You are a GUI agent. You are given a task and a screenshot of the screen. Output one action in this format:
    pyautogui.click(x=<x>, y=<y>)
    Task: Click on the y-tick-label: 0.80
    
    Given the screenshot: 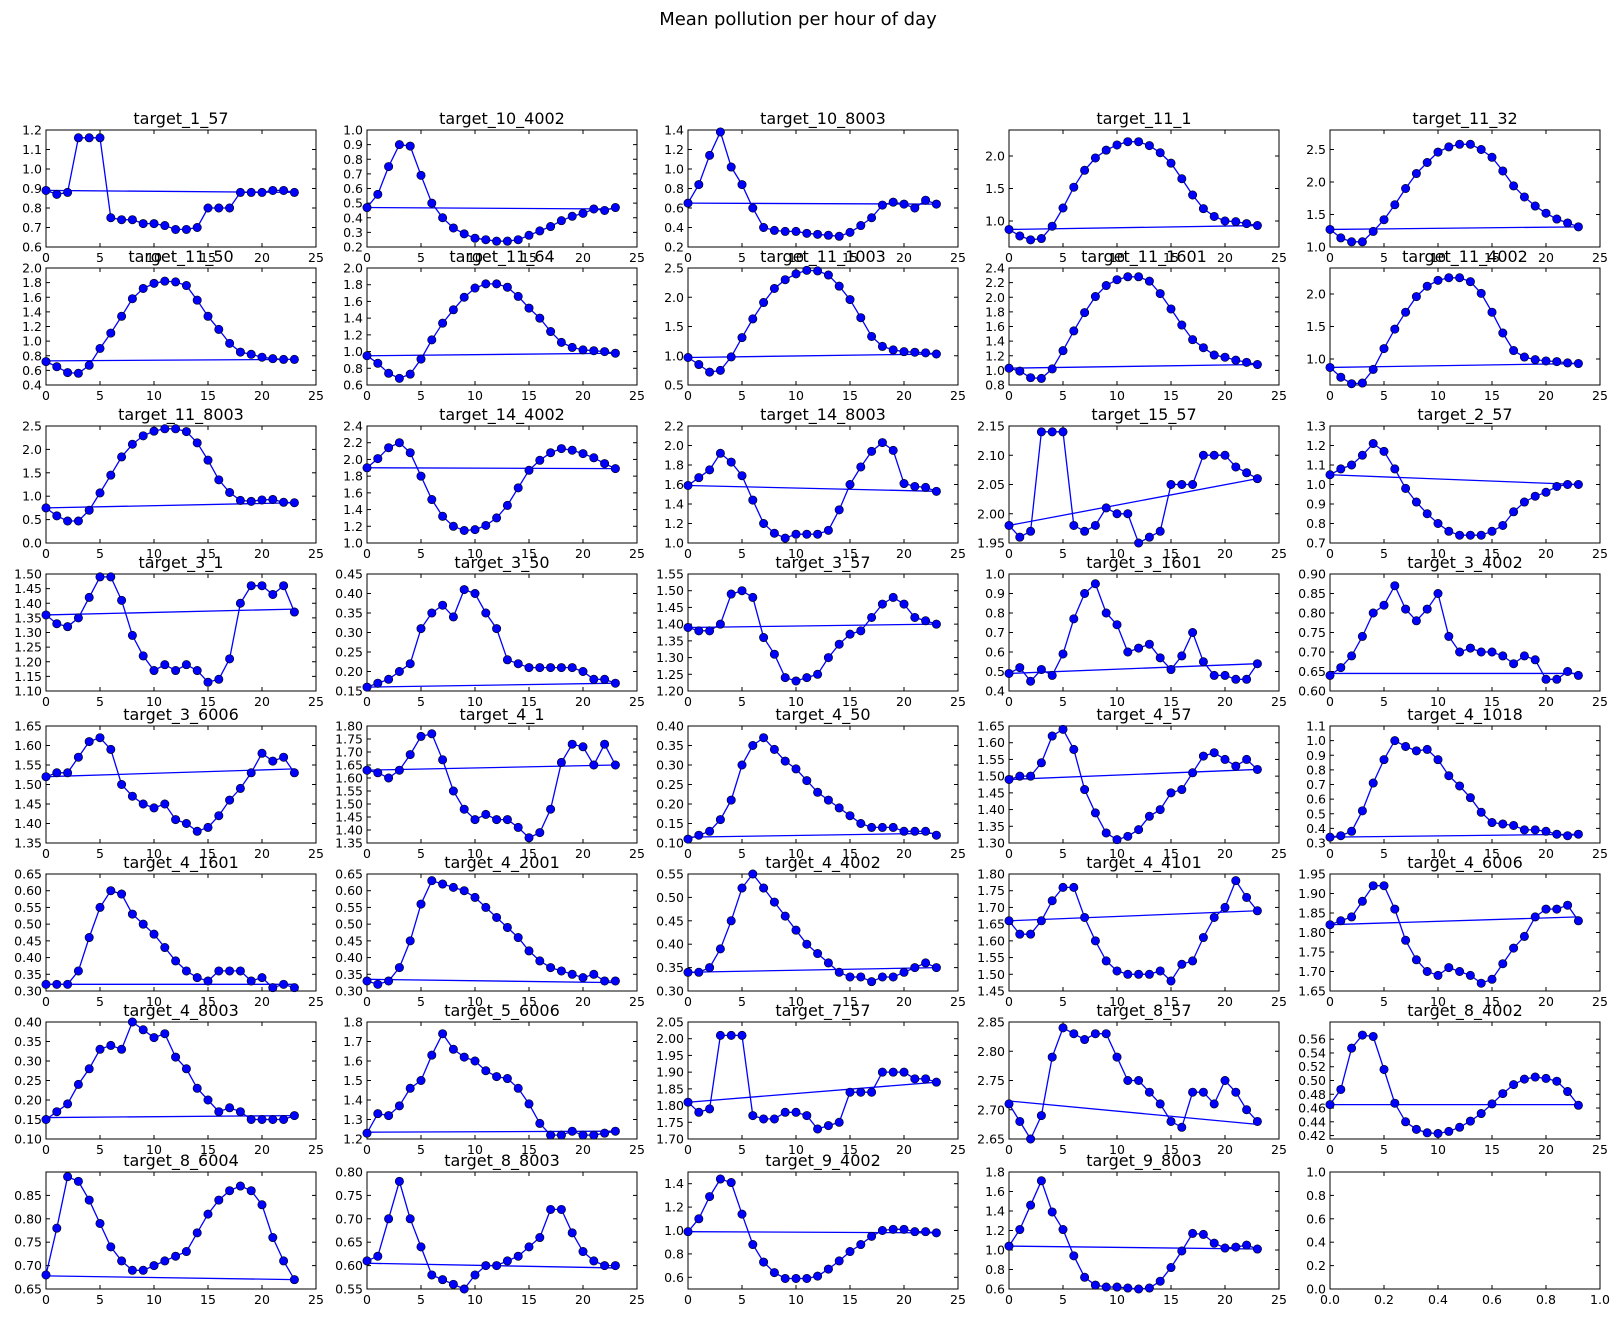 What is the action you would take?
    pyautogui.click(x=1312, y=613)
    